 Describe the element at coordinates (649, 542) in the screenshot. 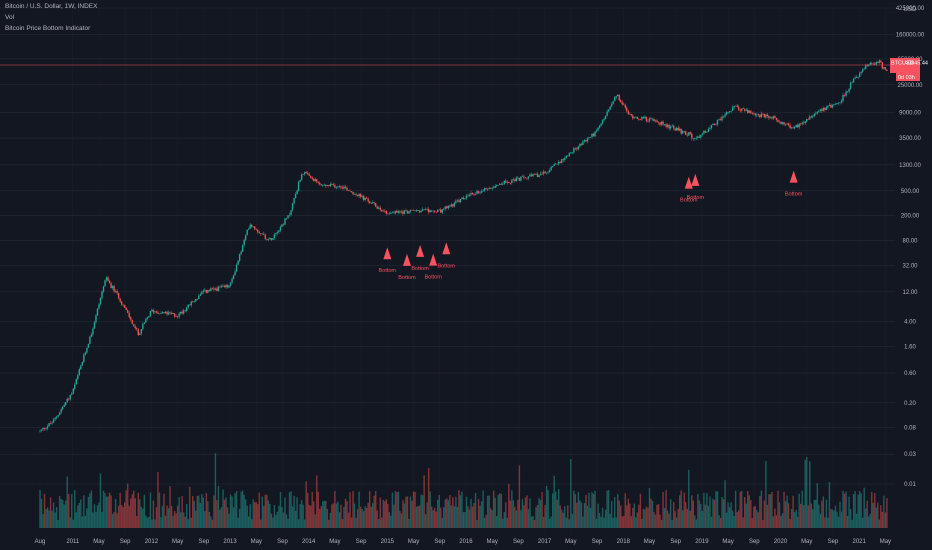

I see `x-tick-label: May` at that location.